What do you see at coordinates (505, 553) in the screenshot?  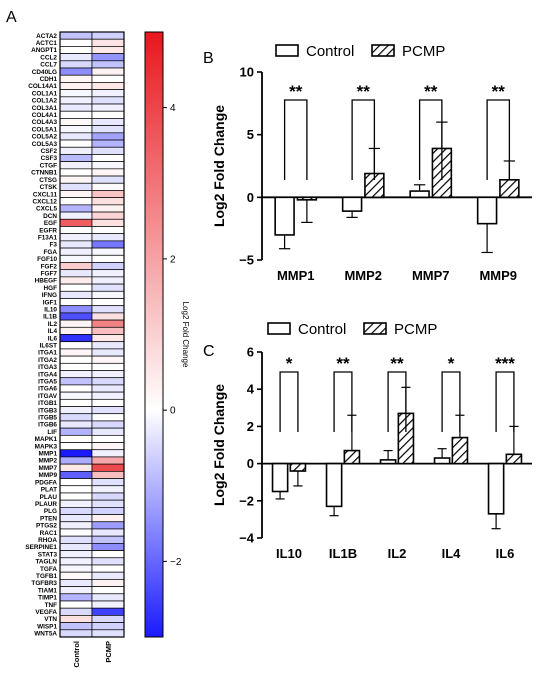 I see `x-tick-label-il6: IL6` at bounding box center [505, 553].